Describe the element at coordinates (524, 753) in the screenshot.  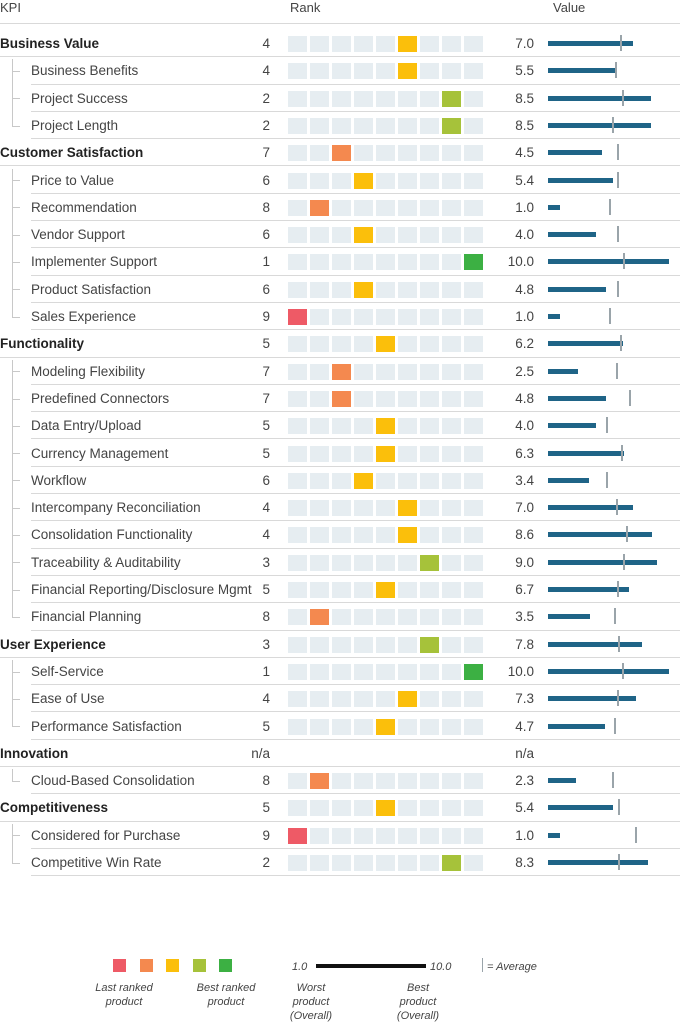
I see `value-number: n/a` at that location.